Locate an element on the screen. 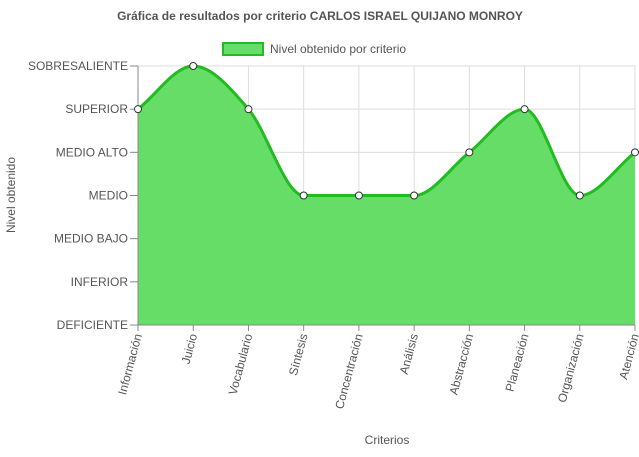  y-axis-title: Nivel obtenido is located at coordinates (11, 195).